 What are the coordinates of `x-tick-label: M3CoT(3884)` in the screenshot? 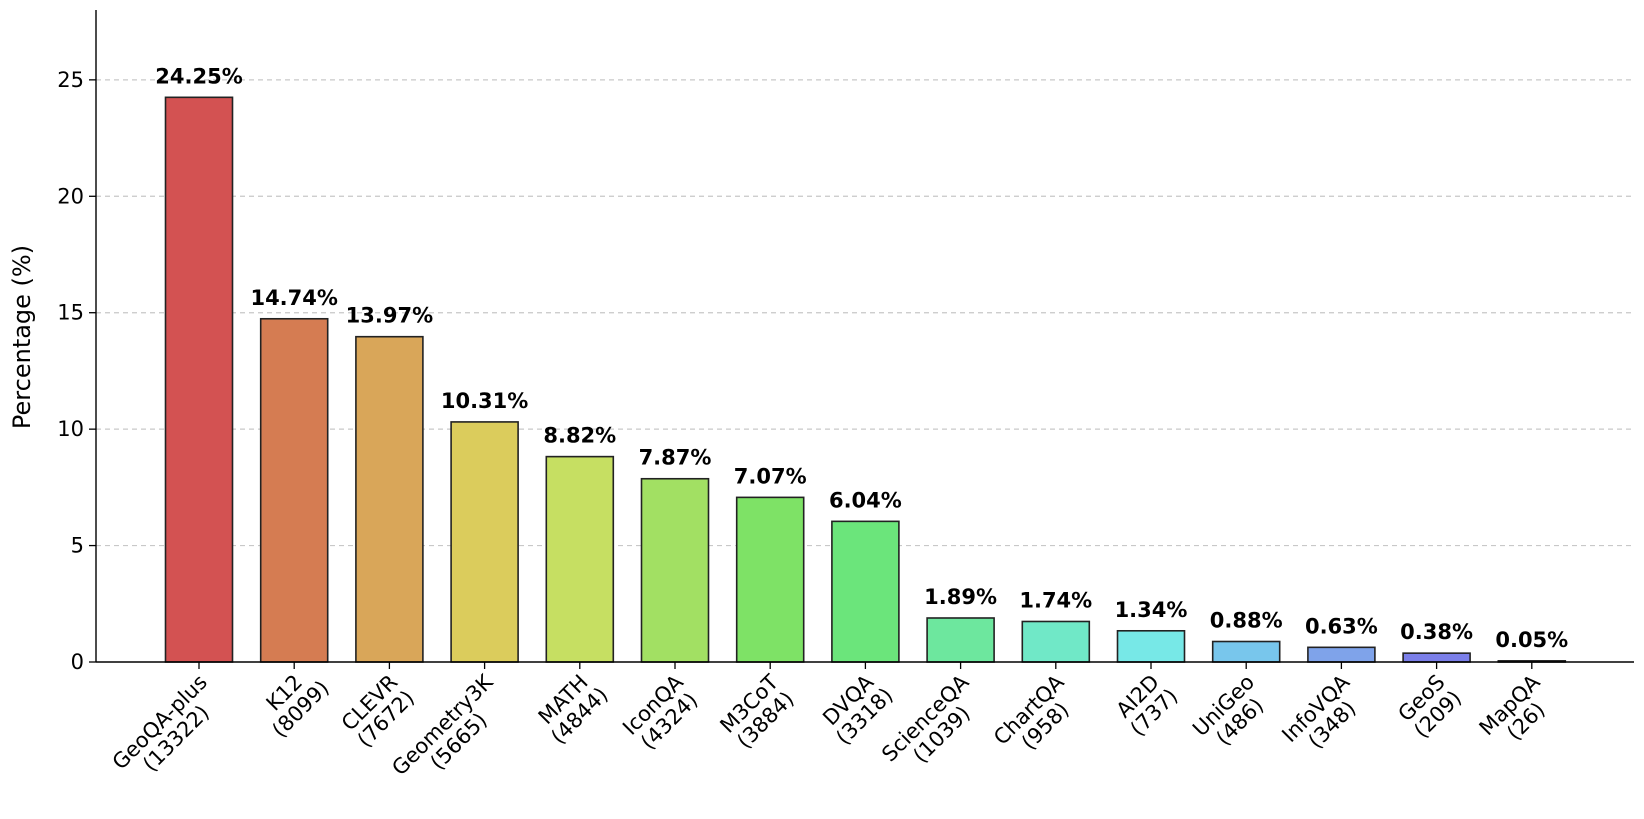 It's located at (756, 711).